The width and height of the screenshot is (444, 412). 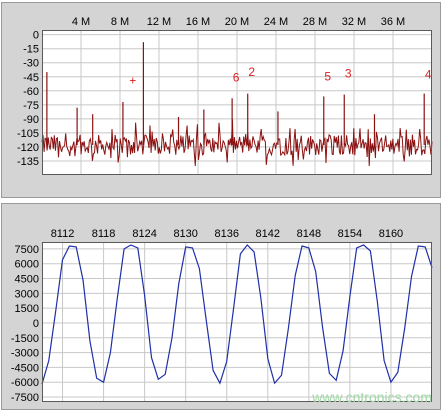 What do you see at coordinates (268, 234) in the screenshot?
I see `waveform-x-tick-label: 8142` at bounding box center [268, 234].